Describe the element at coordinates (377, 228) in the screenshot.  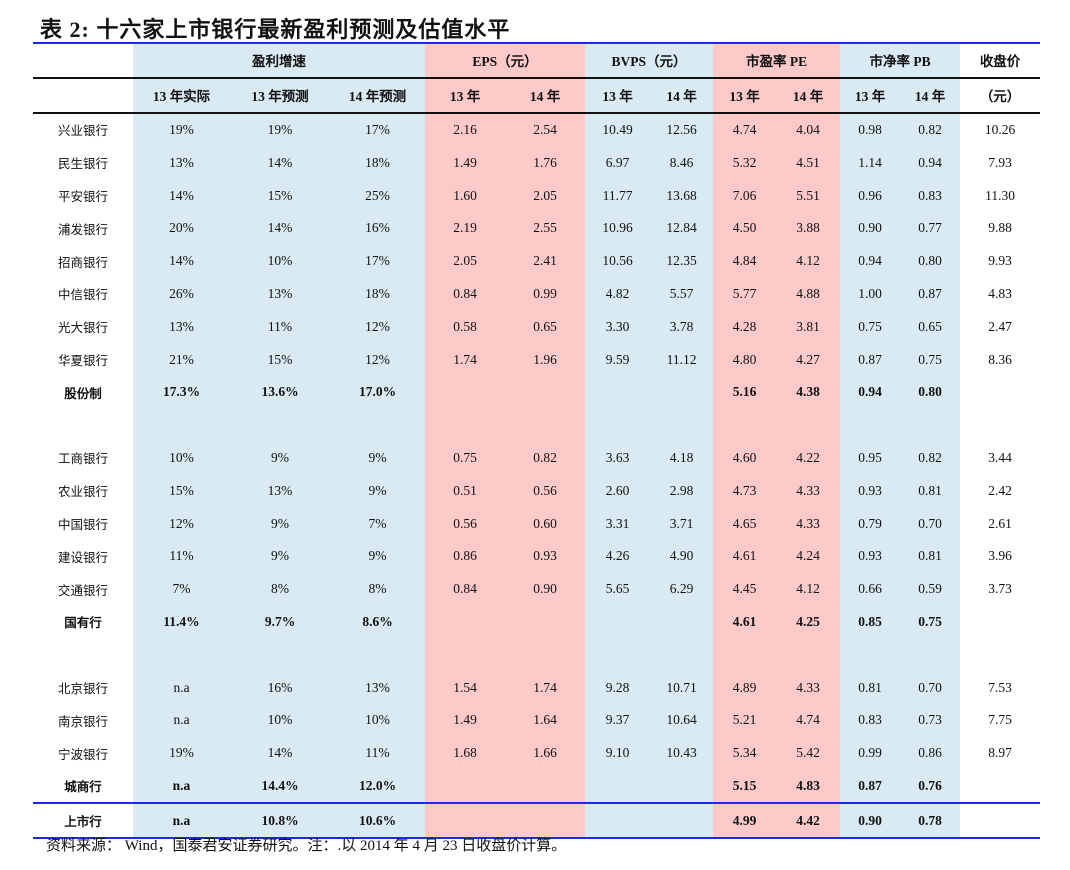
I see `table-cell: 16%` at that location.